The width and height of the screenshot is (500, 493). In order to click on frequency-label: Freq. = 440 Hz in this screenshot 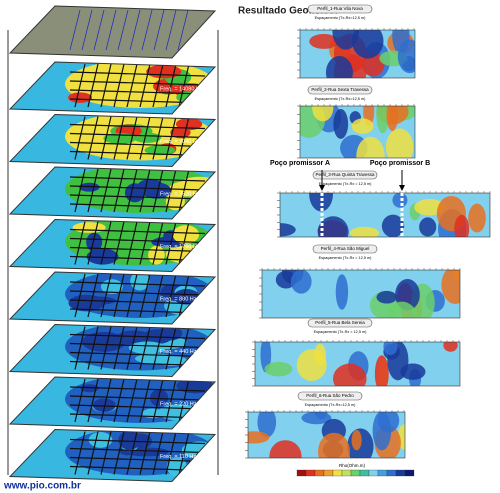, I will do `click(178, 352)`.